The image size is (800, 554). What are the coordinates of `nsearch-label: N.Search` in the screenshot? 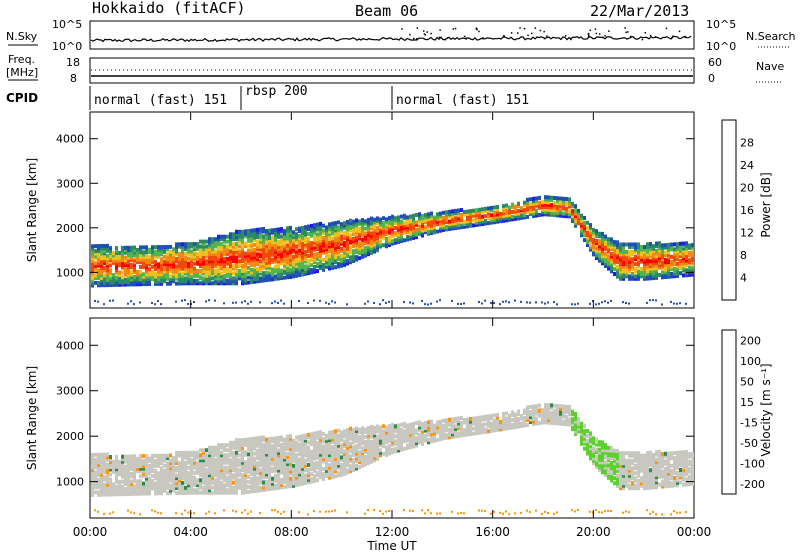 It's located at (771, 36).